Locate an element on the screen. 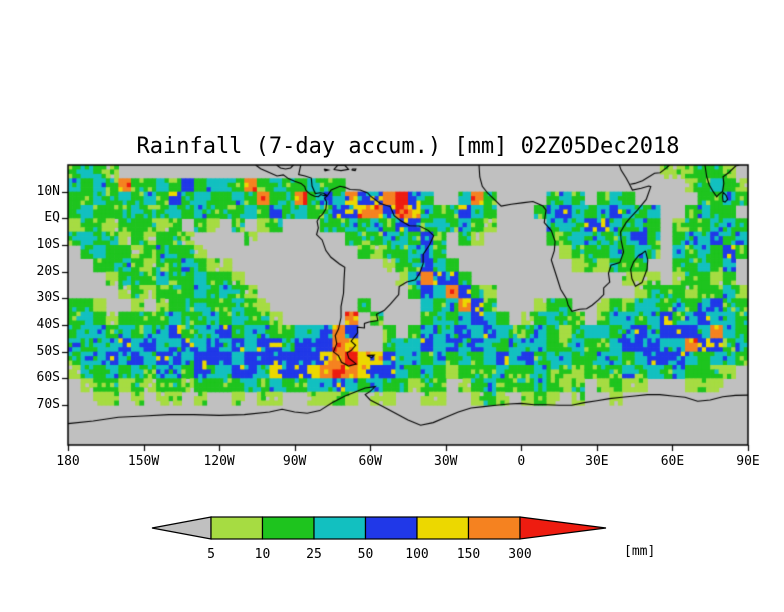 This screenshot has height=612, width=784. lon-tick-label: 90W is located at coordinates (294, 461).